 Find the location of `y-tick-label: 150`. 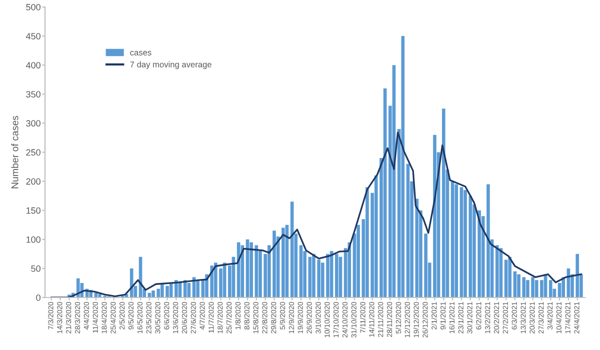

y-tick-label: 150 is located at coordinates (33, 210).